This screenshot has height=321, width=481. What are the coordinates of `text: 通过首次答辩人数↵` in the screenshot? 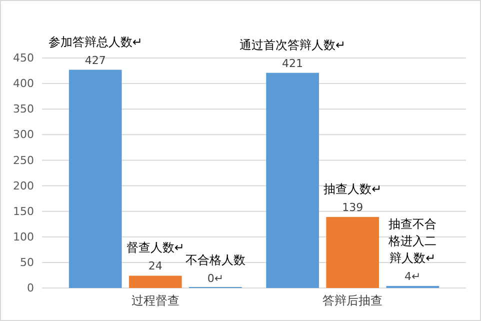 It's located at (293, 45).